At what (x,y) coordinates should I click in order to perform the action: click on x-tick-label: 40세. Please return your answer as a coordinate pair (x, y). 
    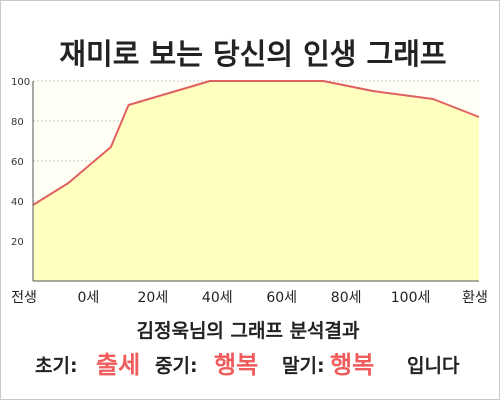
    Looking at the image, I should click on (217, 298).